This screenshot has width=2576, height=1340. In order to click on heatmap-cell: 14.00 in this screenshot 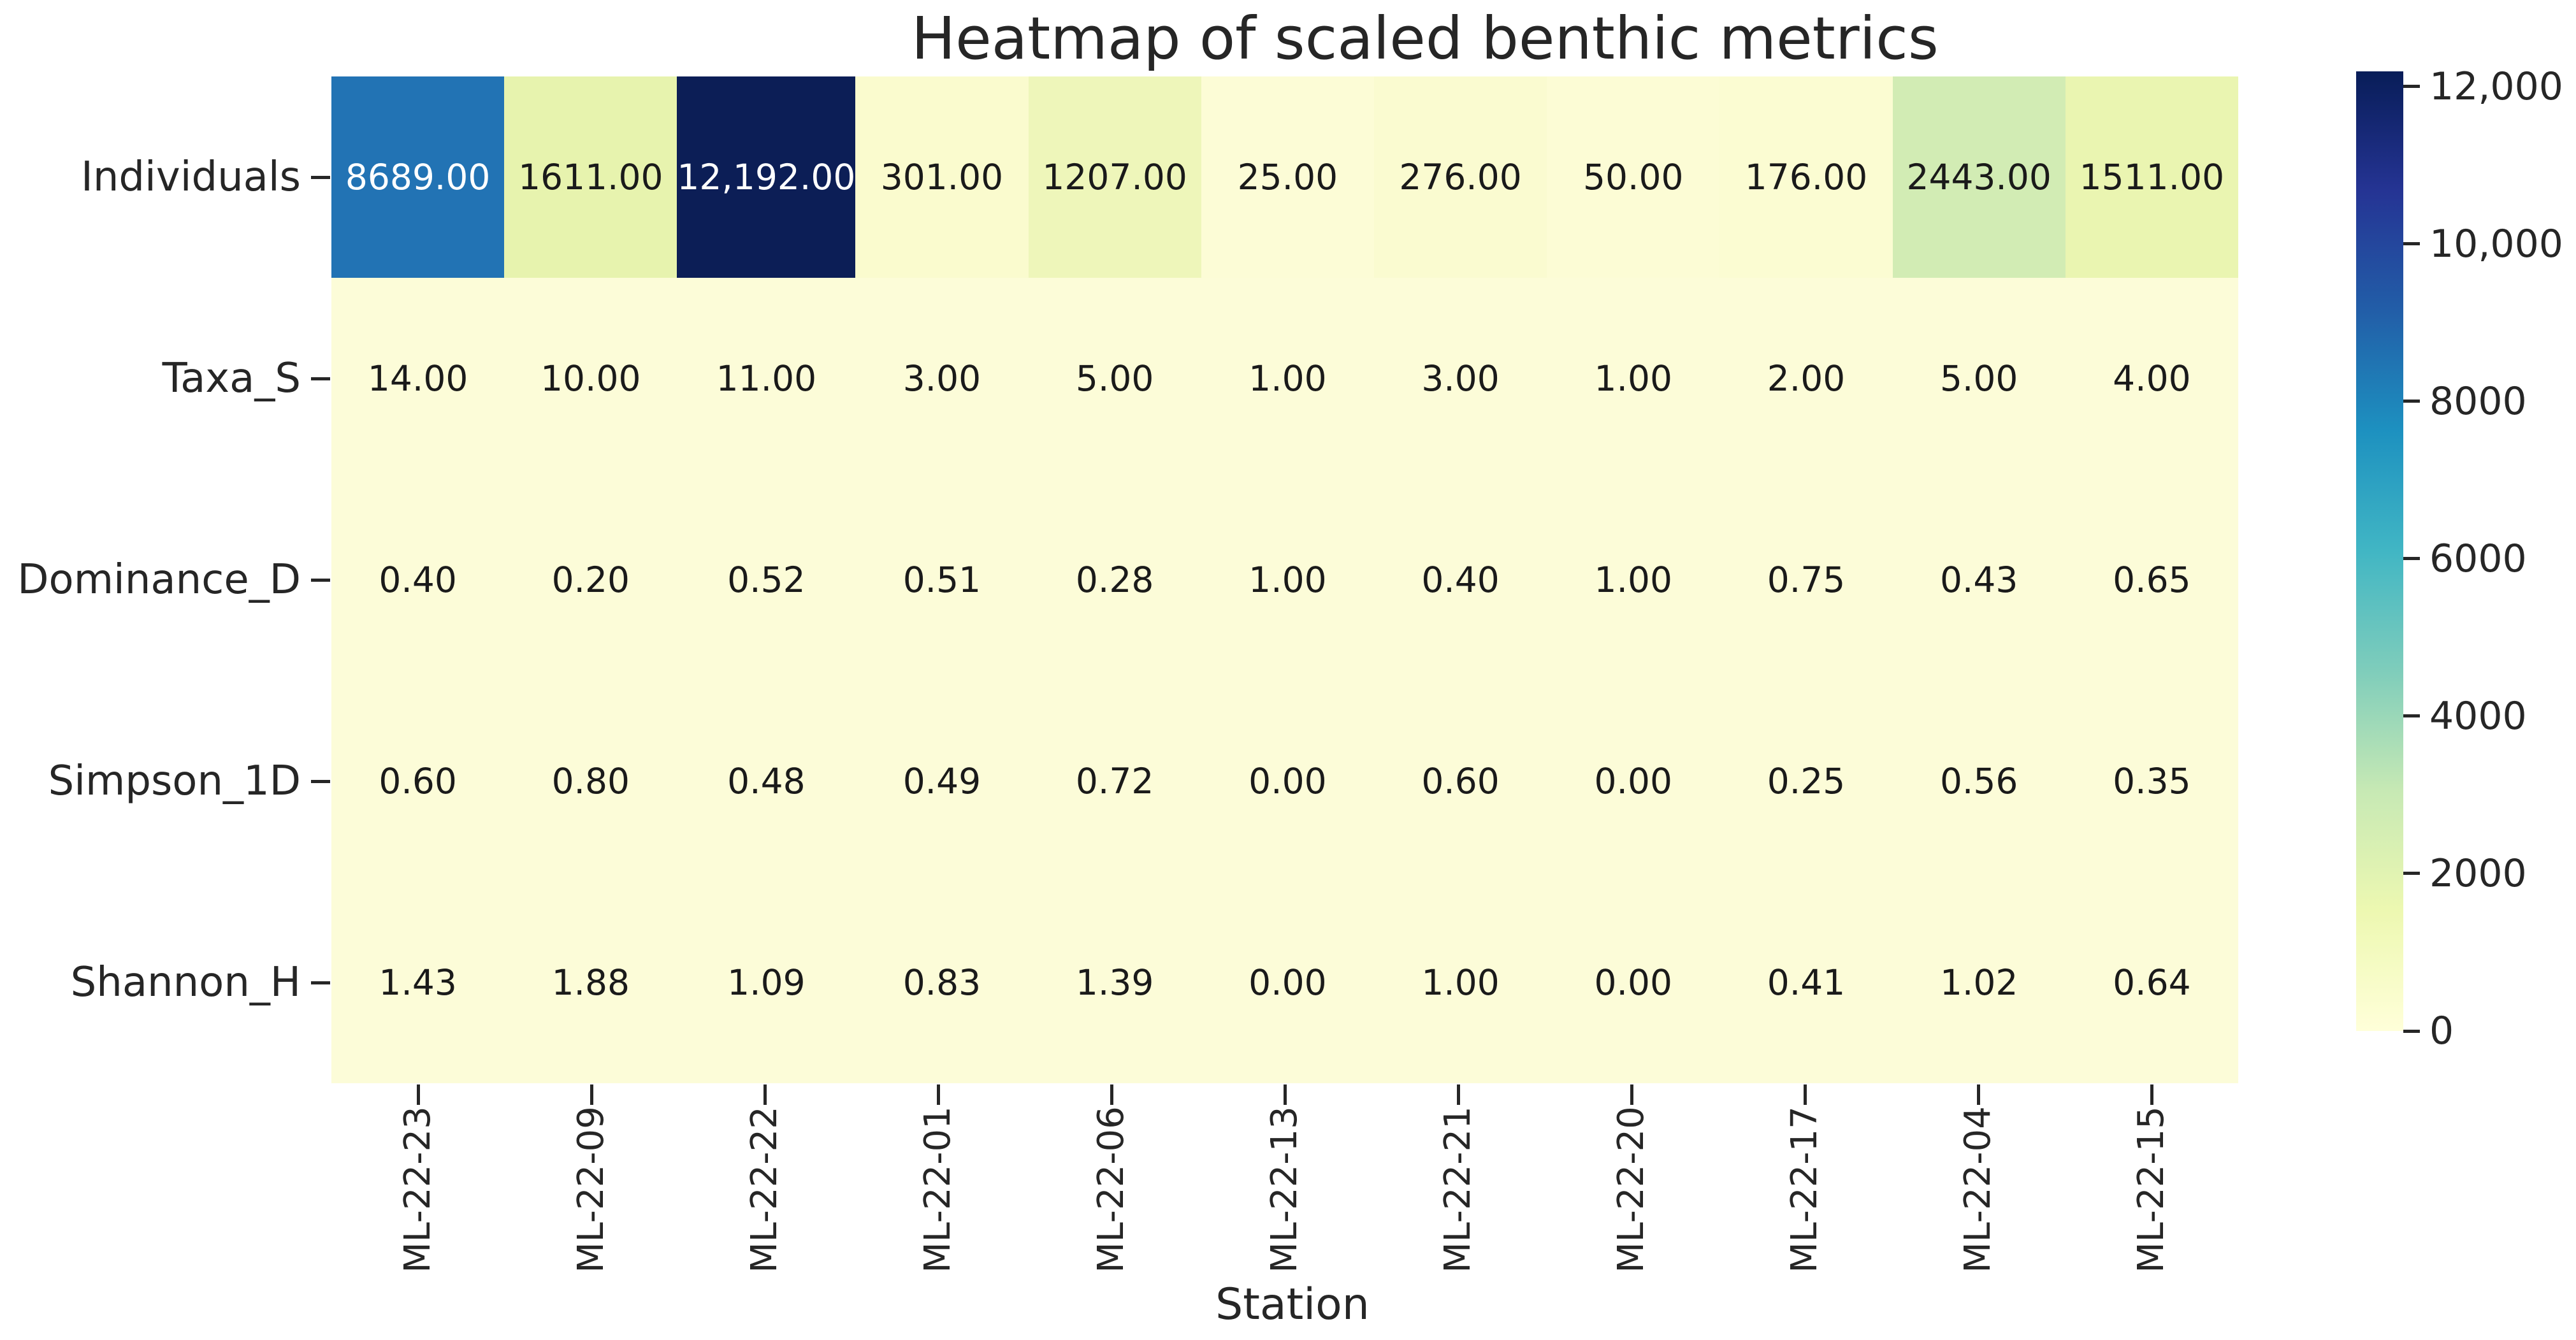, I will do `click(418, 378)`.